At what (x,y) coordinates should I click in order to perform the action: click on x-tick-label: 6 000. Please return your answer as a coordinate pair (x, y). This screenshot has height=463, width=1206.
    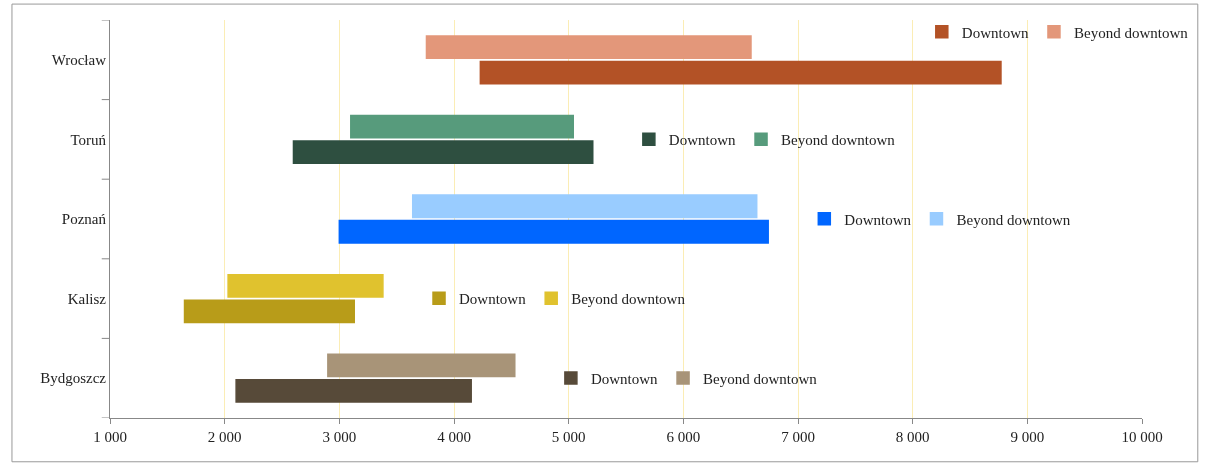
    Looking at the image, I should click on (683, 437).